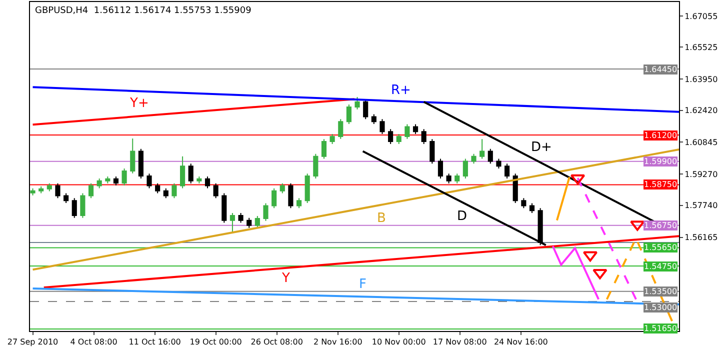  What do you see at coordinates (276, 342) in the screenshot?
I see `x-tick-label: 26 Oct 08:00` at bounding box center [276, 342].